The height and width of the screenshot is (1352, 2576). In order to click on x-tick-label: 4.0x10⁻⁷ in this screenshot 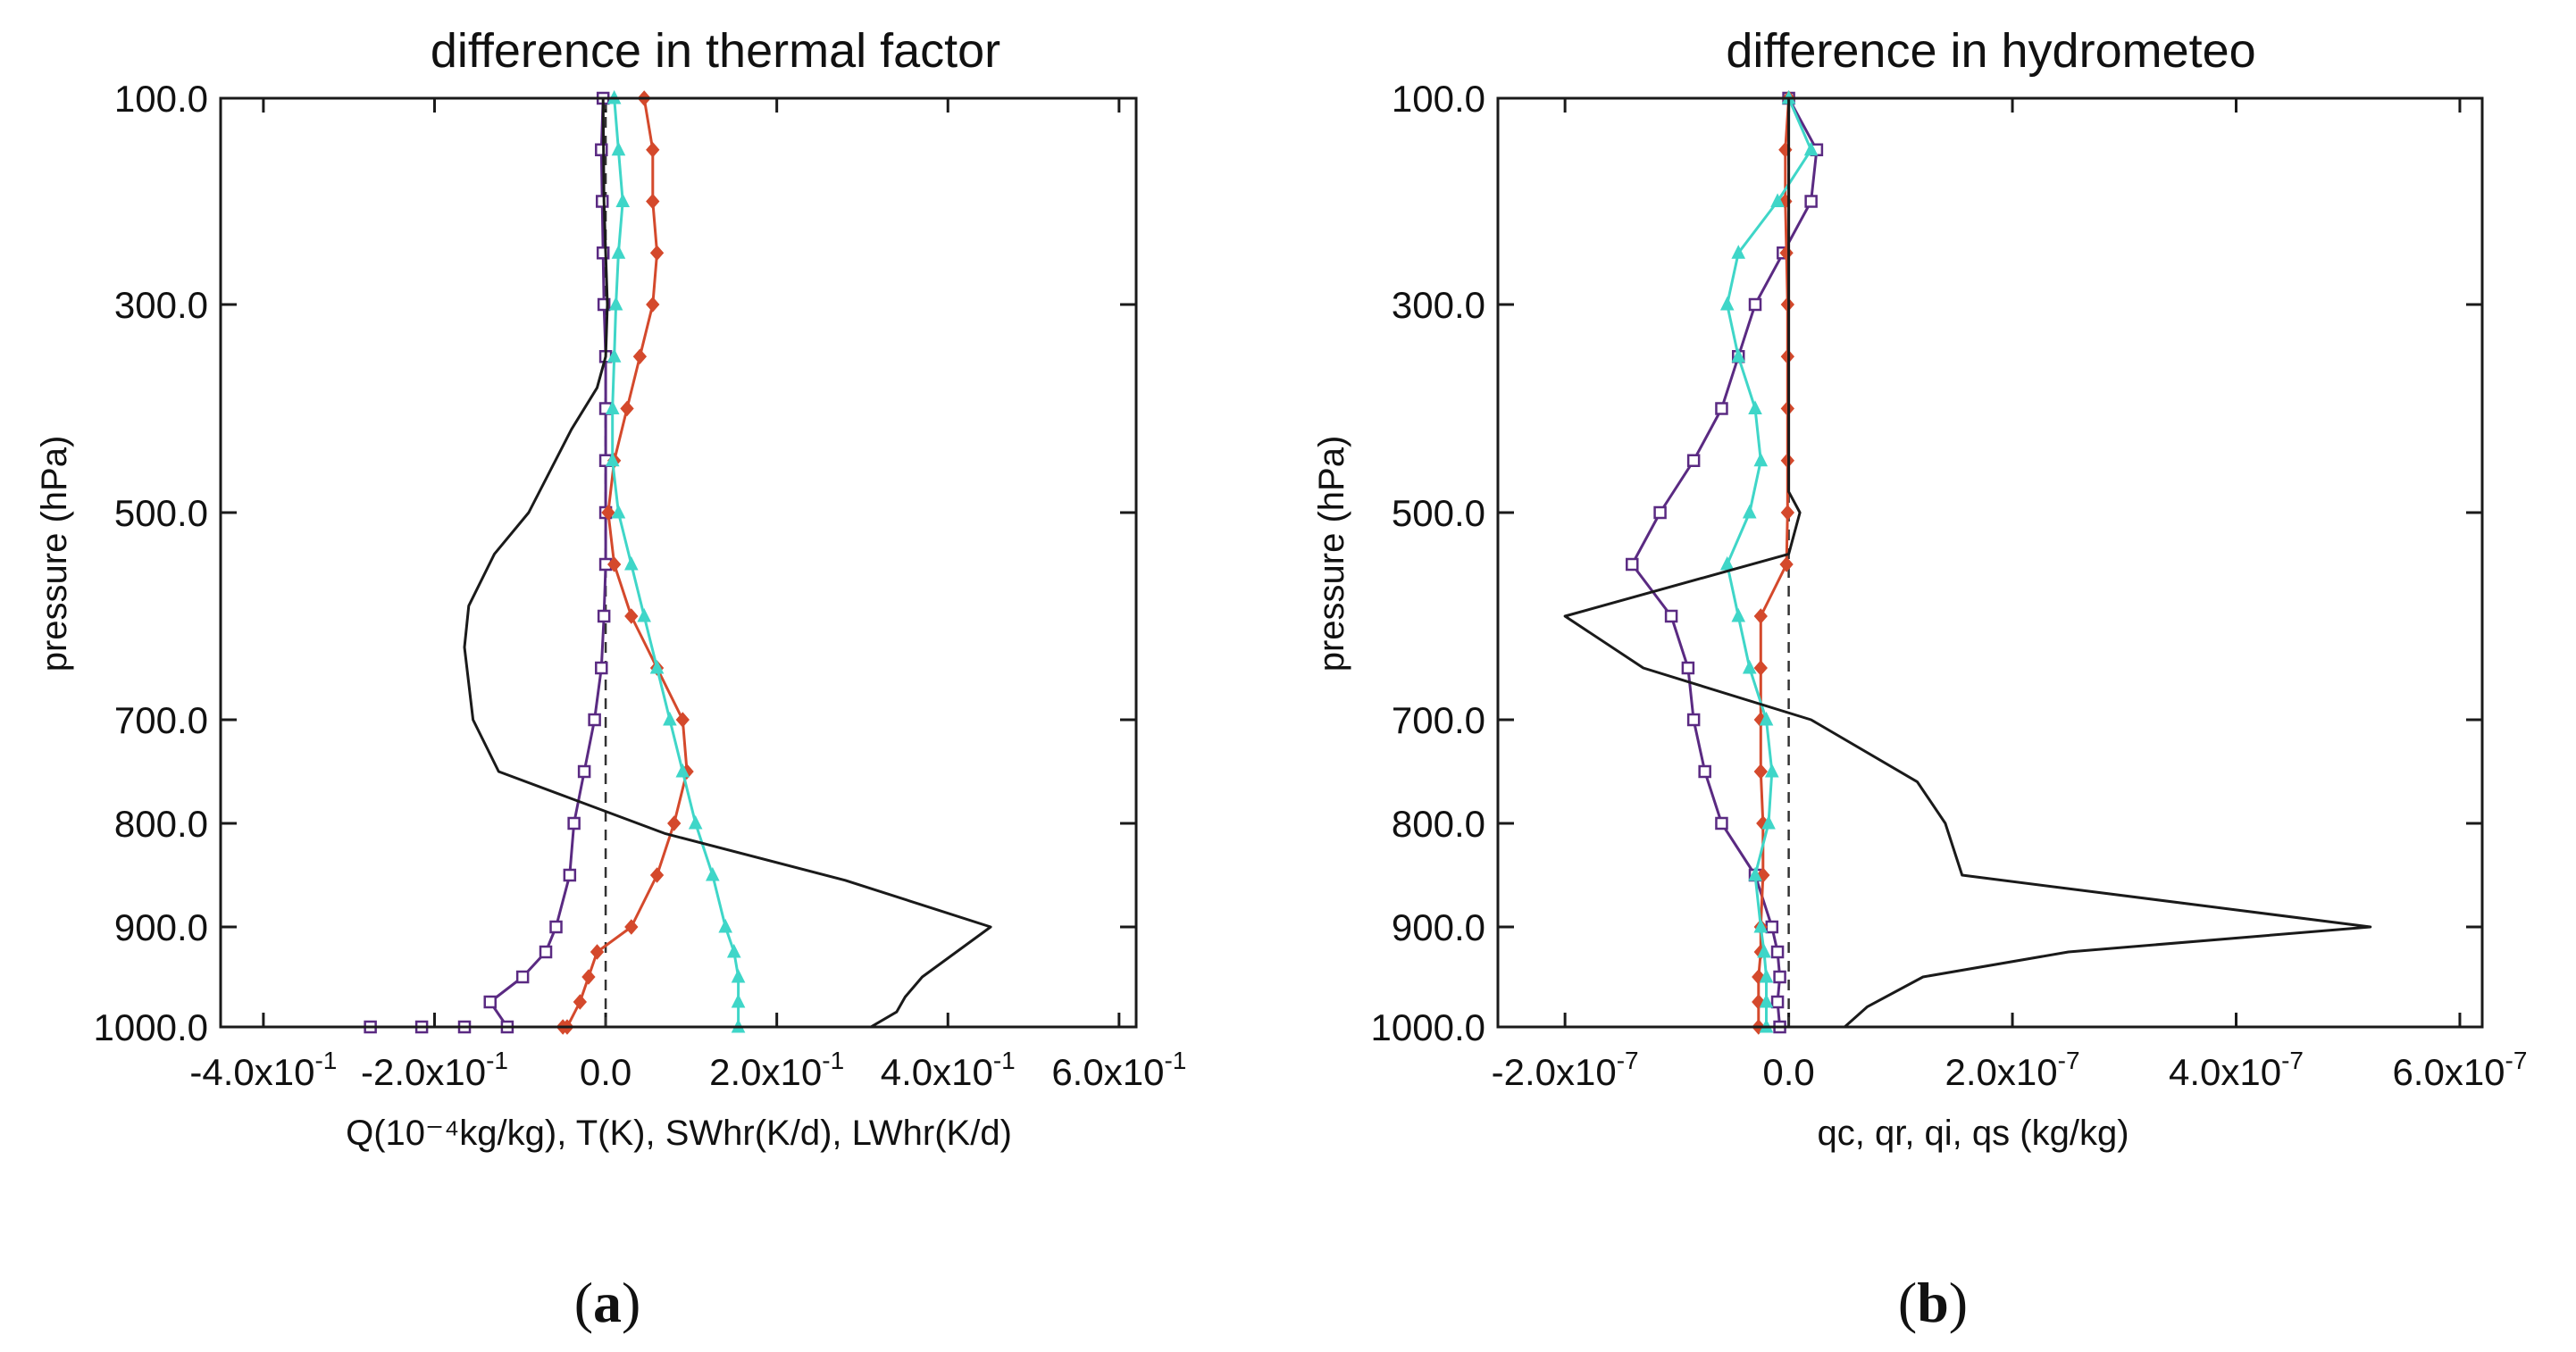, I will do `click(2237, 1070)`.